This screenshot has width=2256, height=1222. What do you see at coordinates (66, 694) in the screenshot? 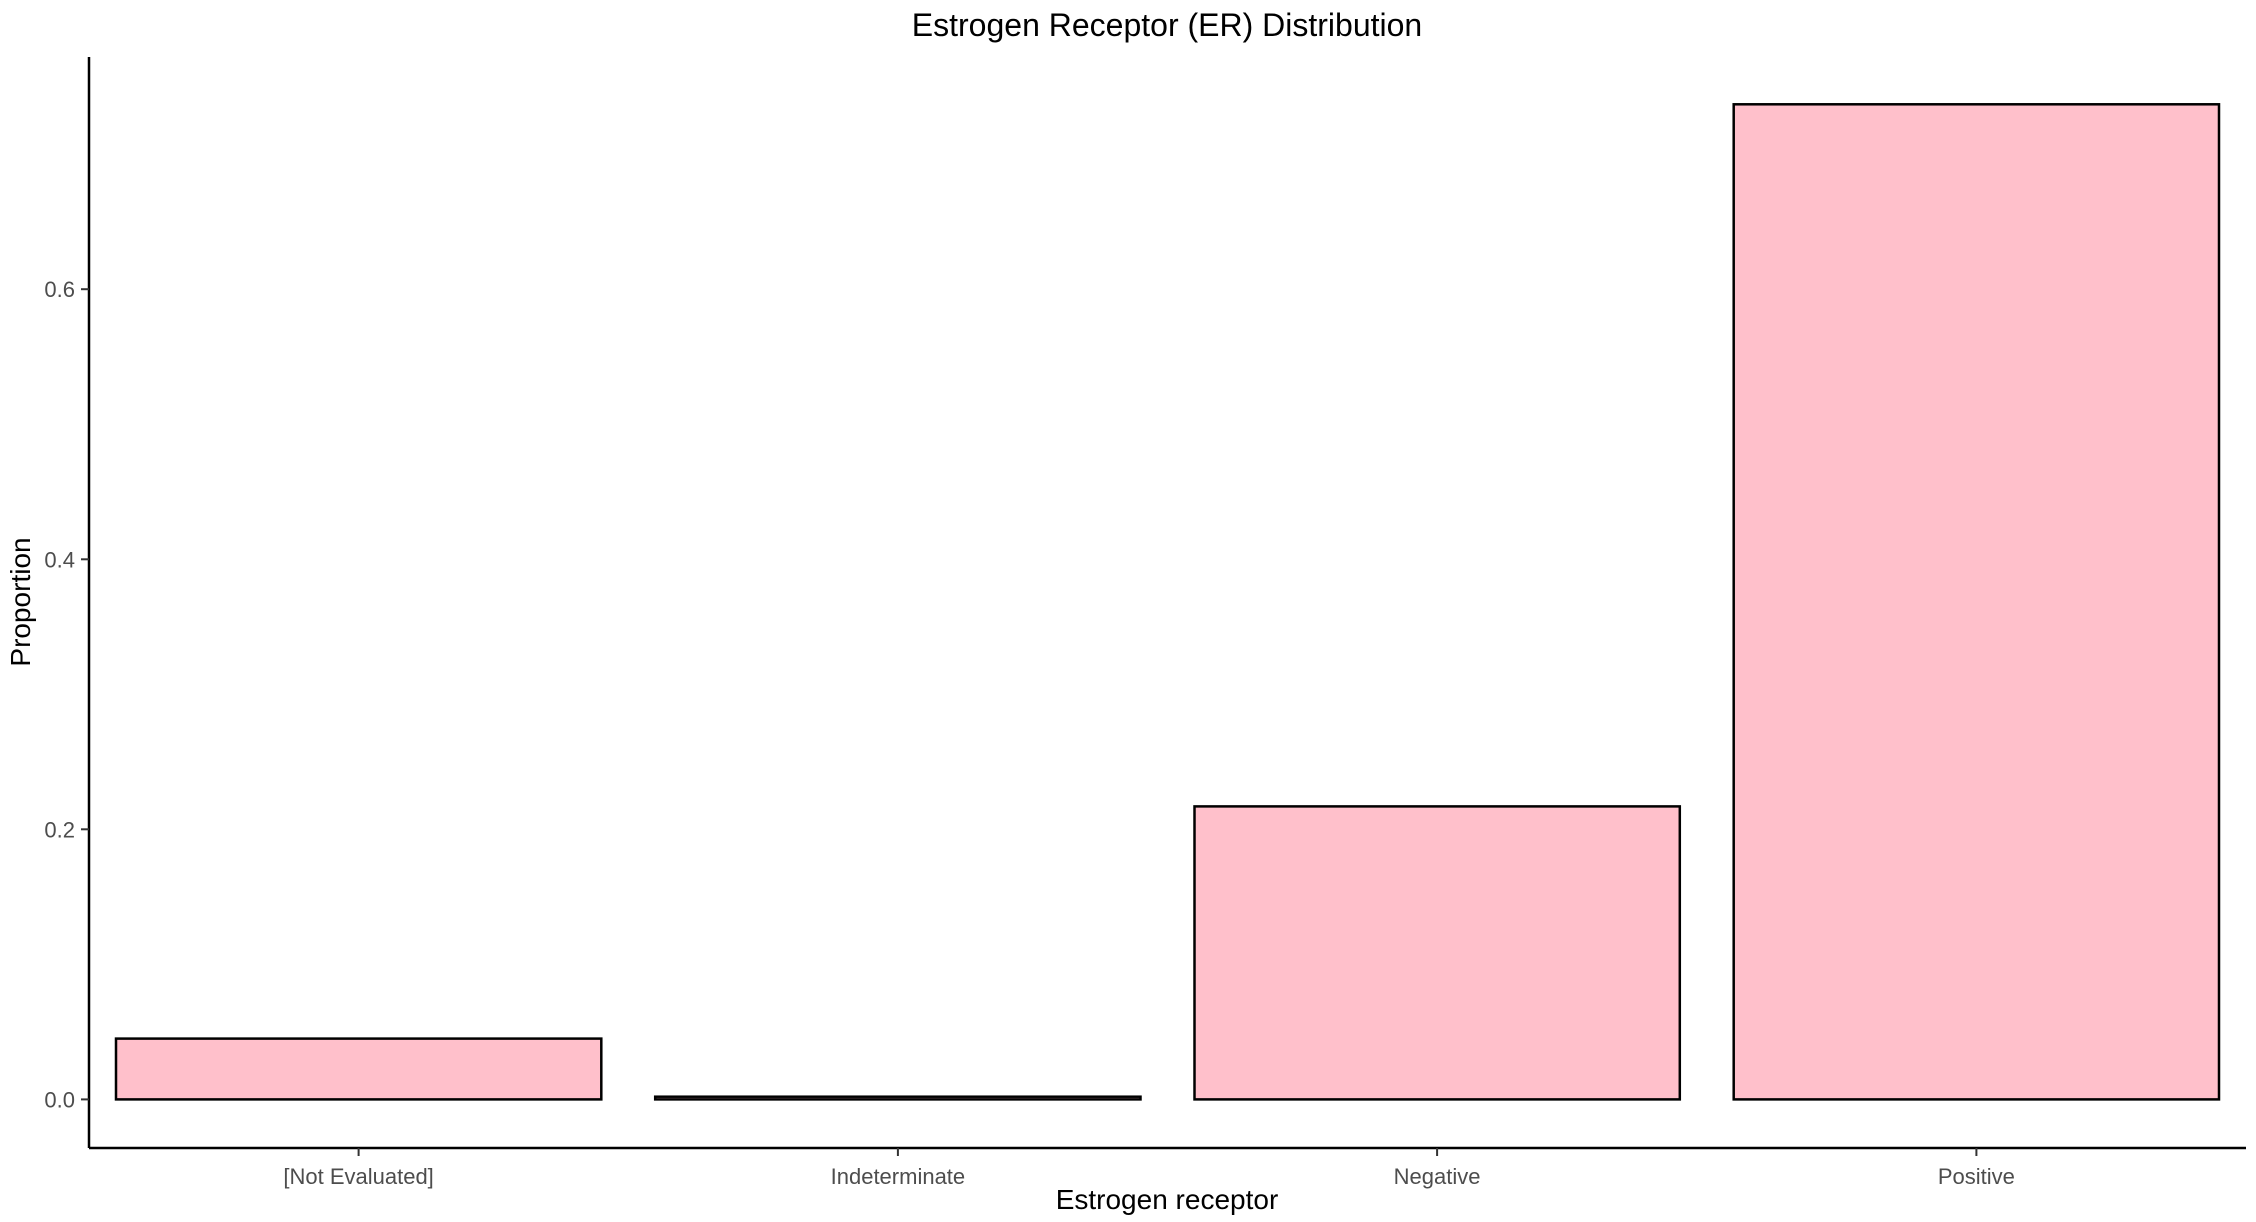
I see `y-ticks-group: 0.0 0.2 0.4 0.6` at bounding box center [66, 694].